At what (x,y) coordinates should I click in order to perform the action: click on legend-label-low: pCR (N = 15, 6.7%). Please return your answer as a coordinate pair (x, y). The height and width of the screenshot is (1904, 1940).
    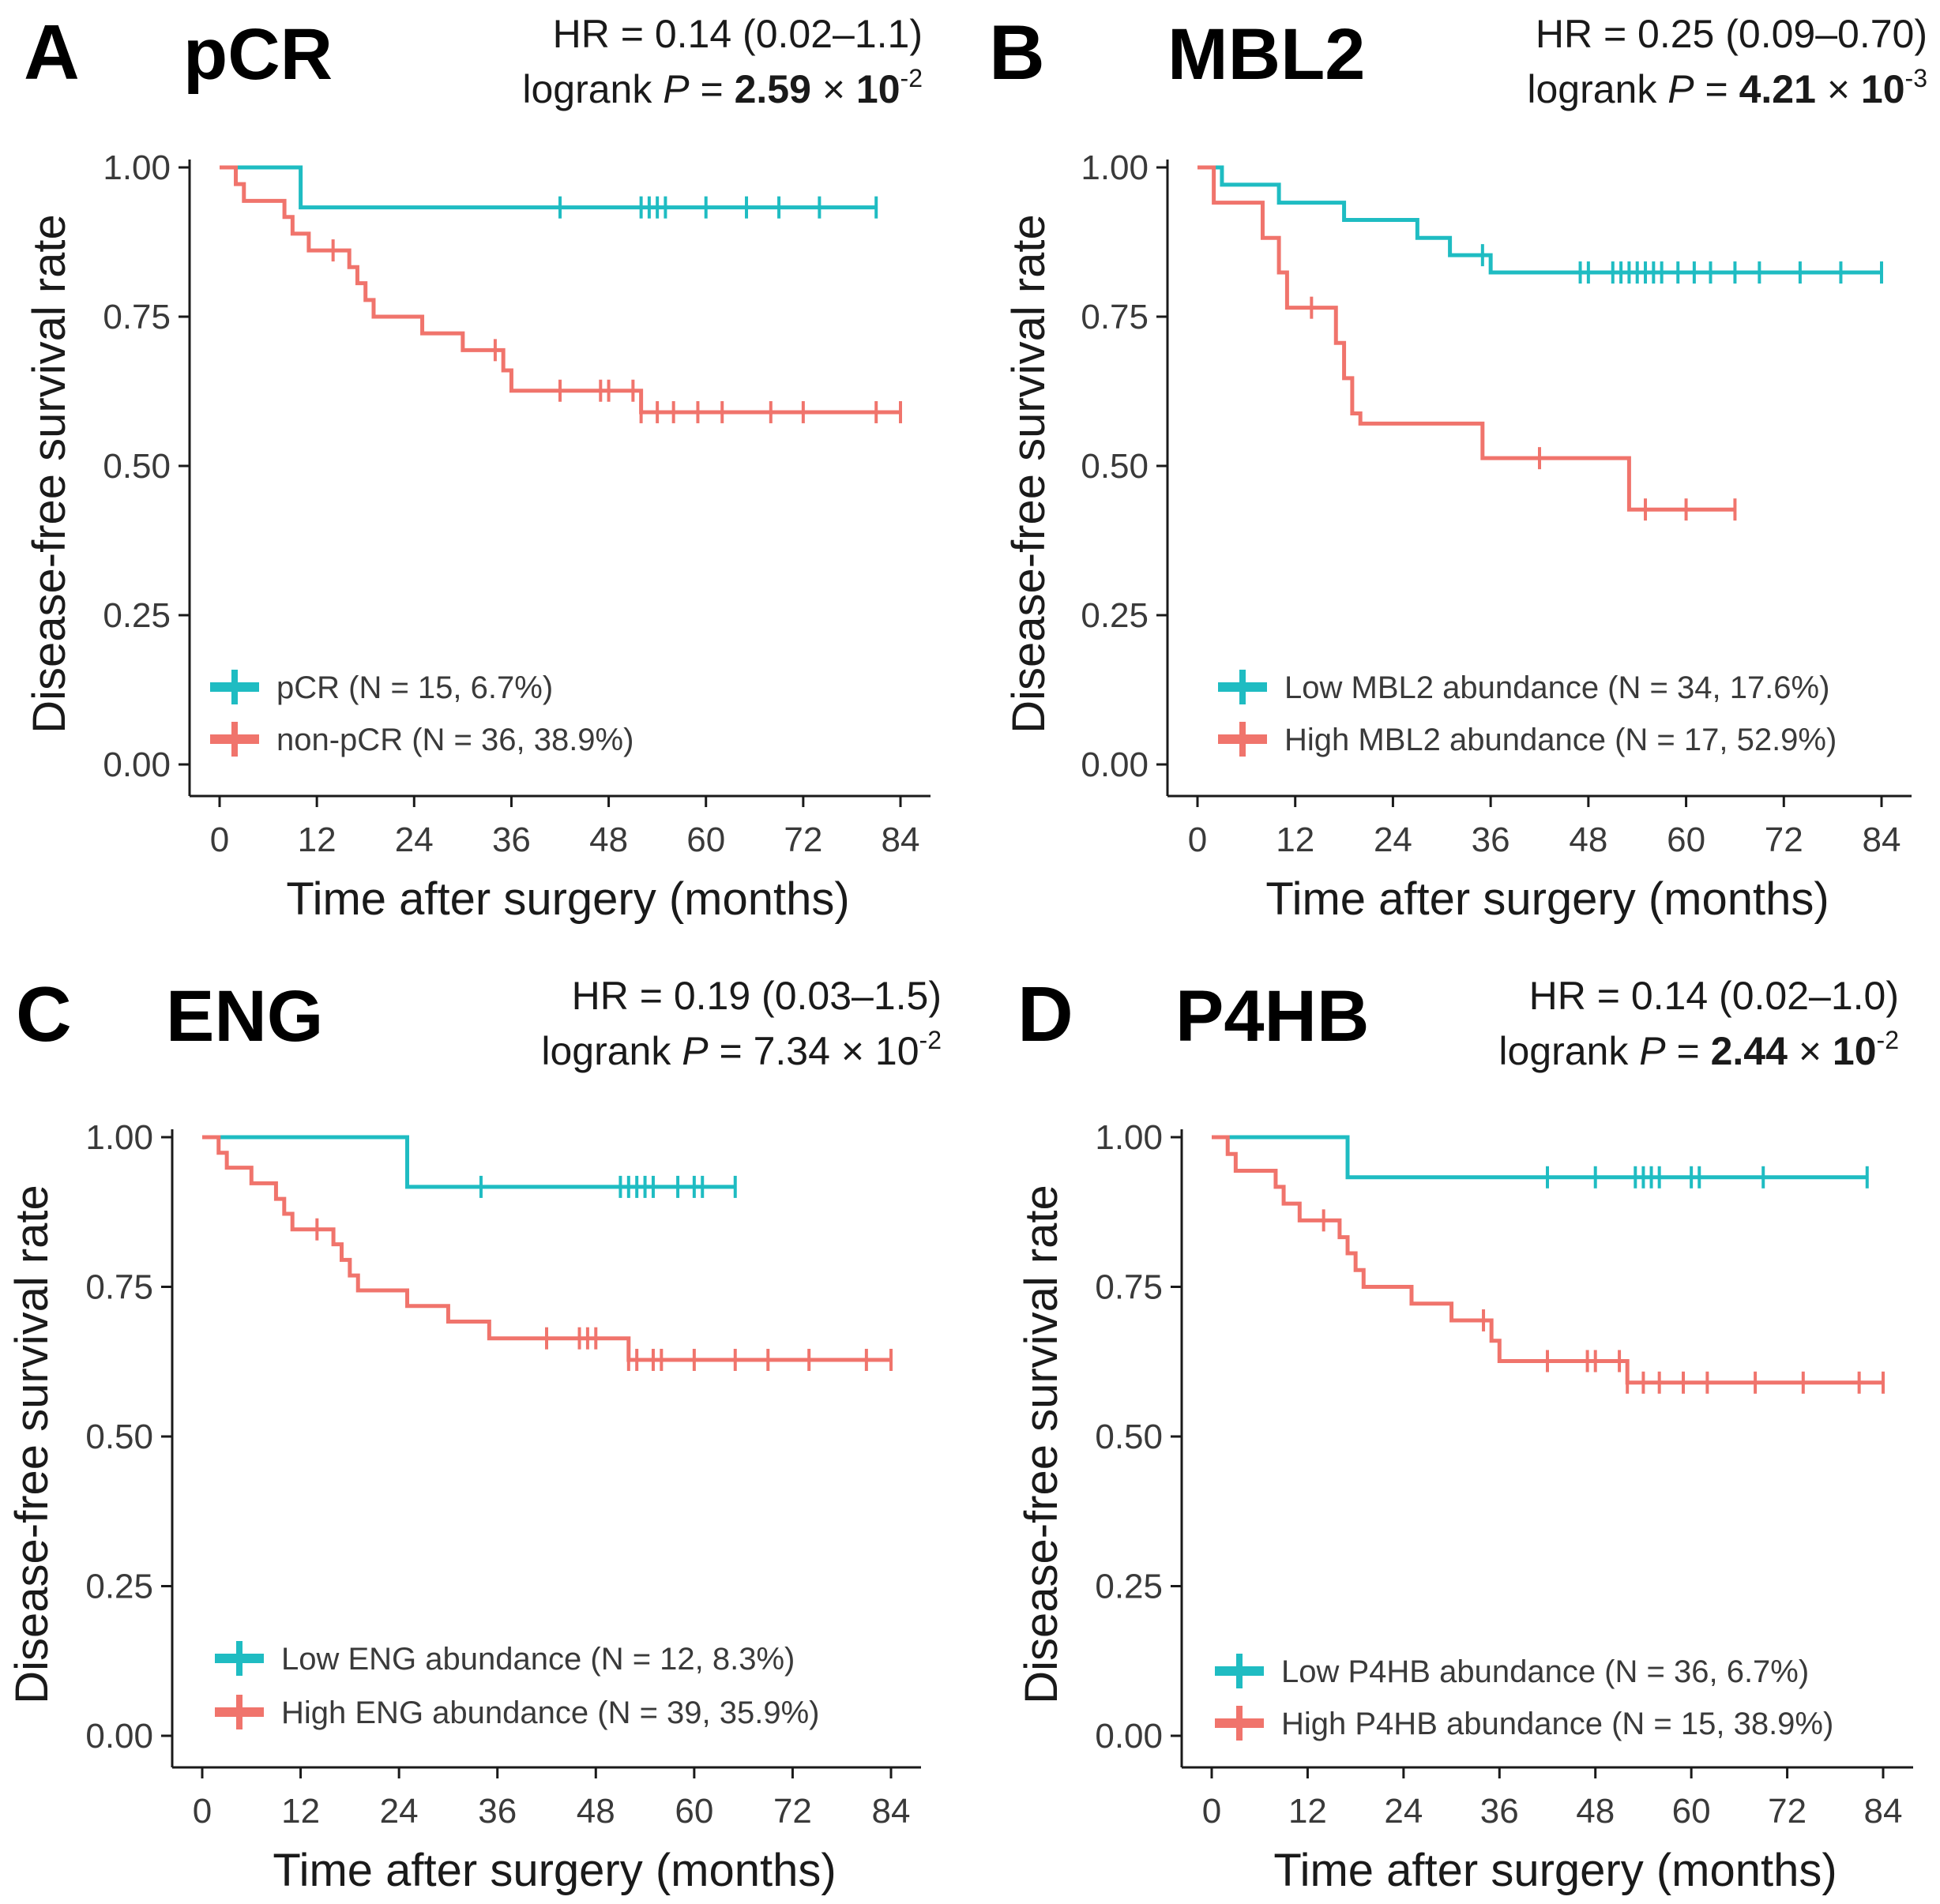
    Looking at the image, I should click on (414, 687).